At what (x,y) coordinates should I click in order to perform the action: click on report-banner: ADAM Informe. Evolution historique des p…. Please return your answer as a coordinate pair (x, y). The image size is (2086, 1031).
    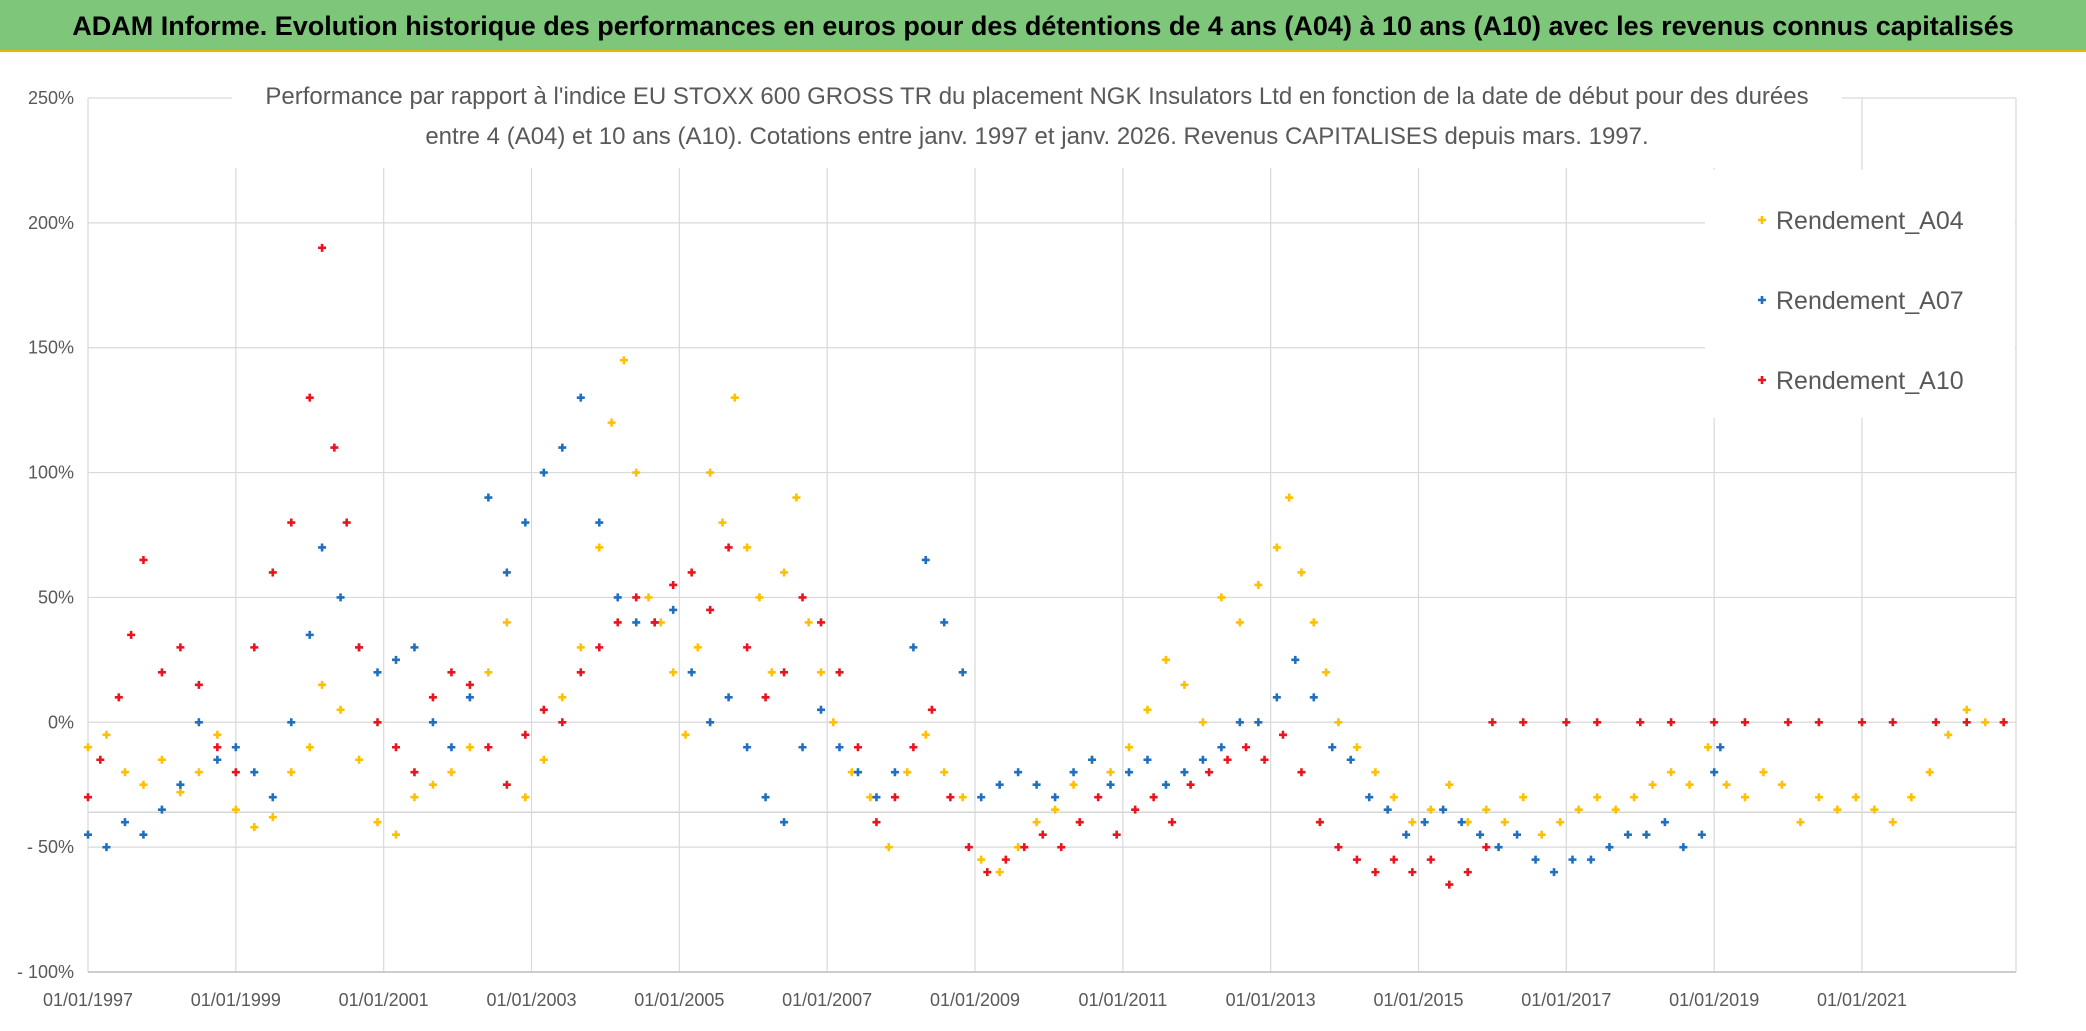
    Looking at the image, I should click on (1043, 26).